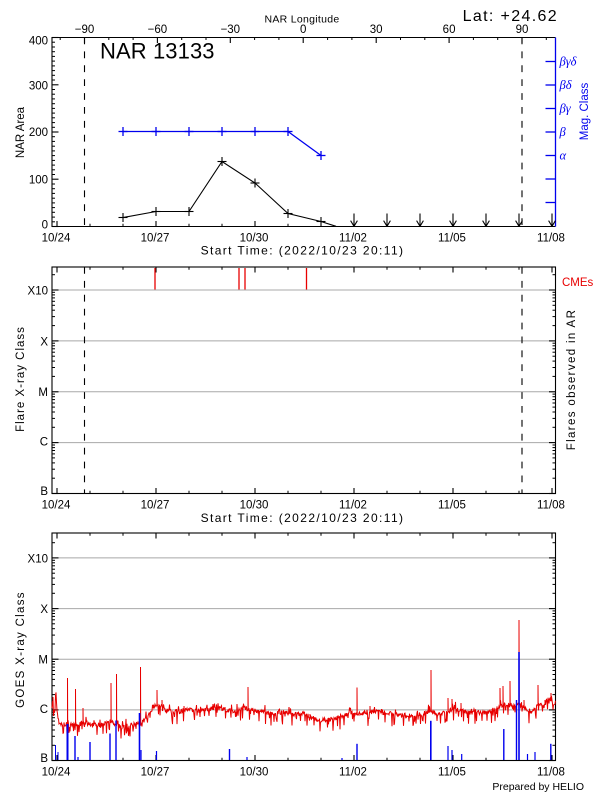 This screenshot has height=800, width=600. What do you see at coordinates (565, 109) in the screenshot?
I see `svg-text: βγ` at bounding box center [565, 109].